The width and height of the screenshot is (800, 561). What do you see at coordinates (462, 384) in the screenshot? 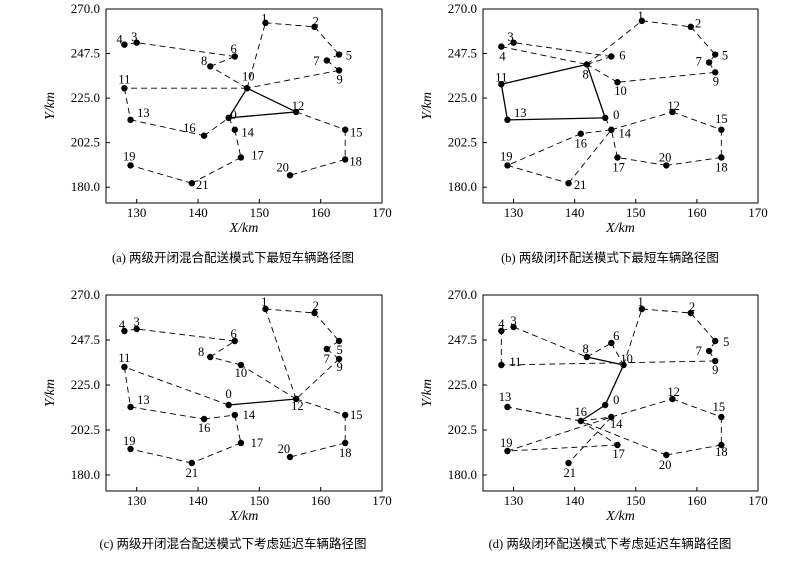
I see `y-tick-label: 225.0` at bounding box center [462, 384].